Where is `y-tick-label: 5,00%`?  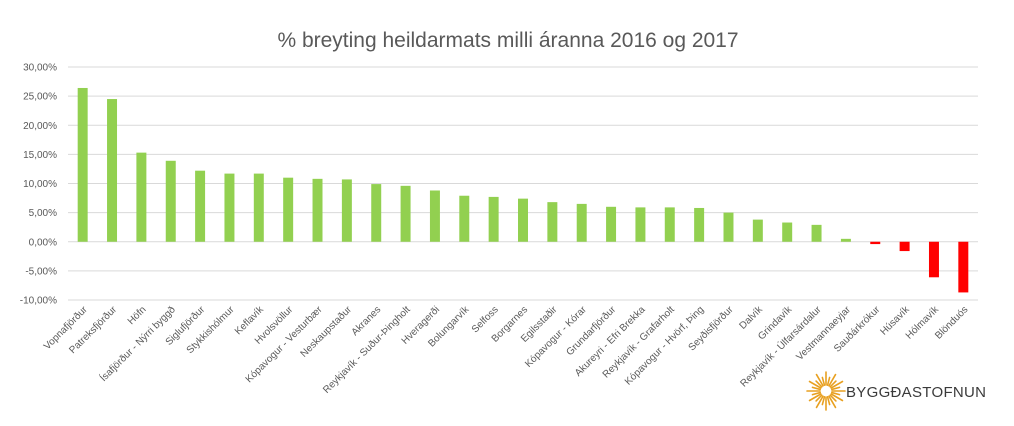
y-tick-label: 5,00% is located at coordinates (43, 213).